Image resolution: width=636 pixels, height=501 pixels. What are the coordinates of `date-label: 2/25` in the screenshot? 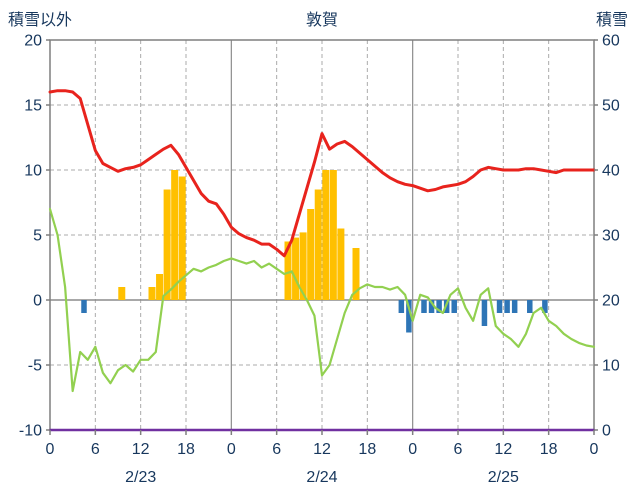 It's located at (503, 477).